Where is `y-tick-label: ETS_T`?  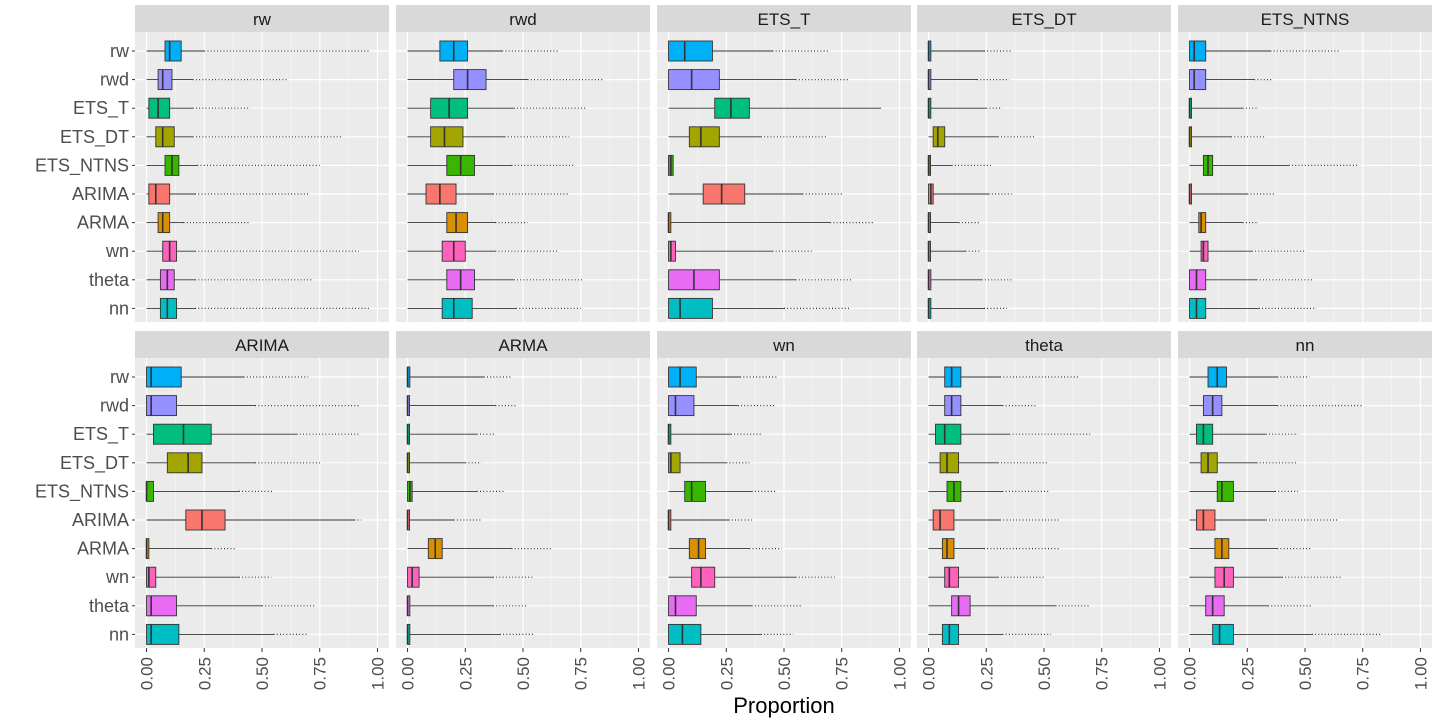
y-tick-label: ETS_T is located at coordinates (101, 434).